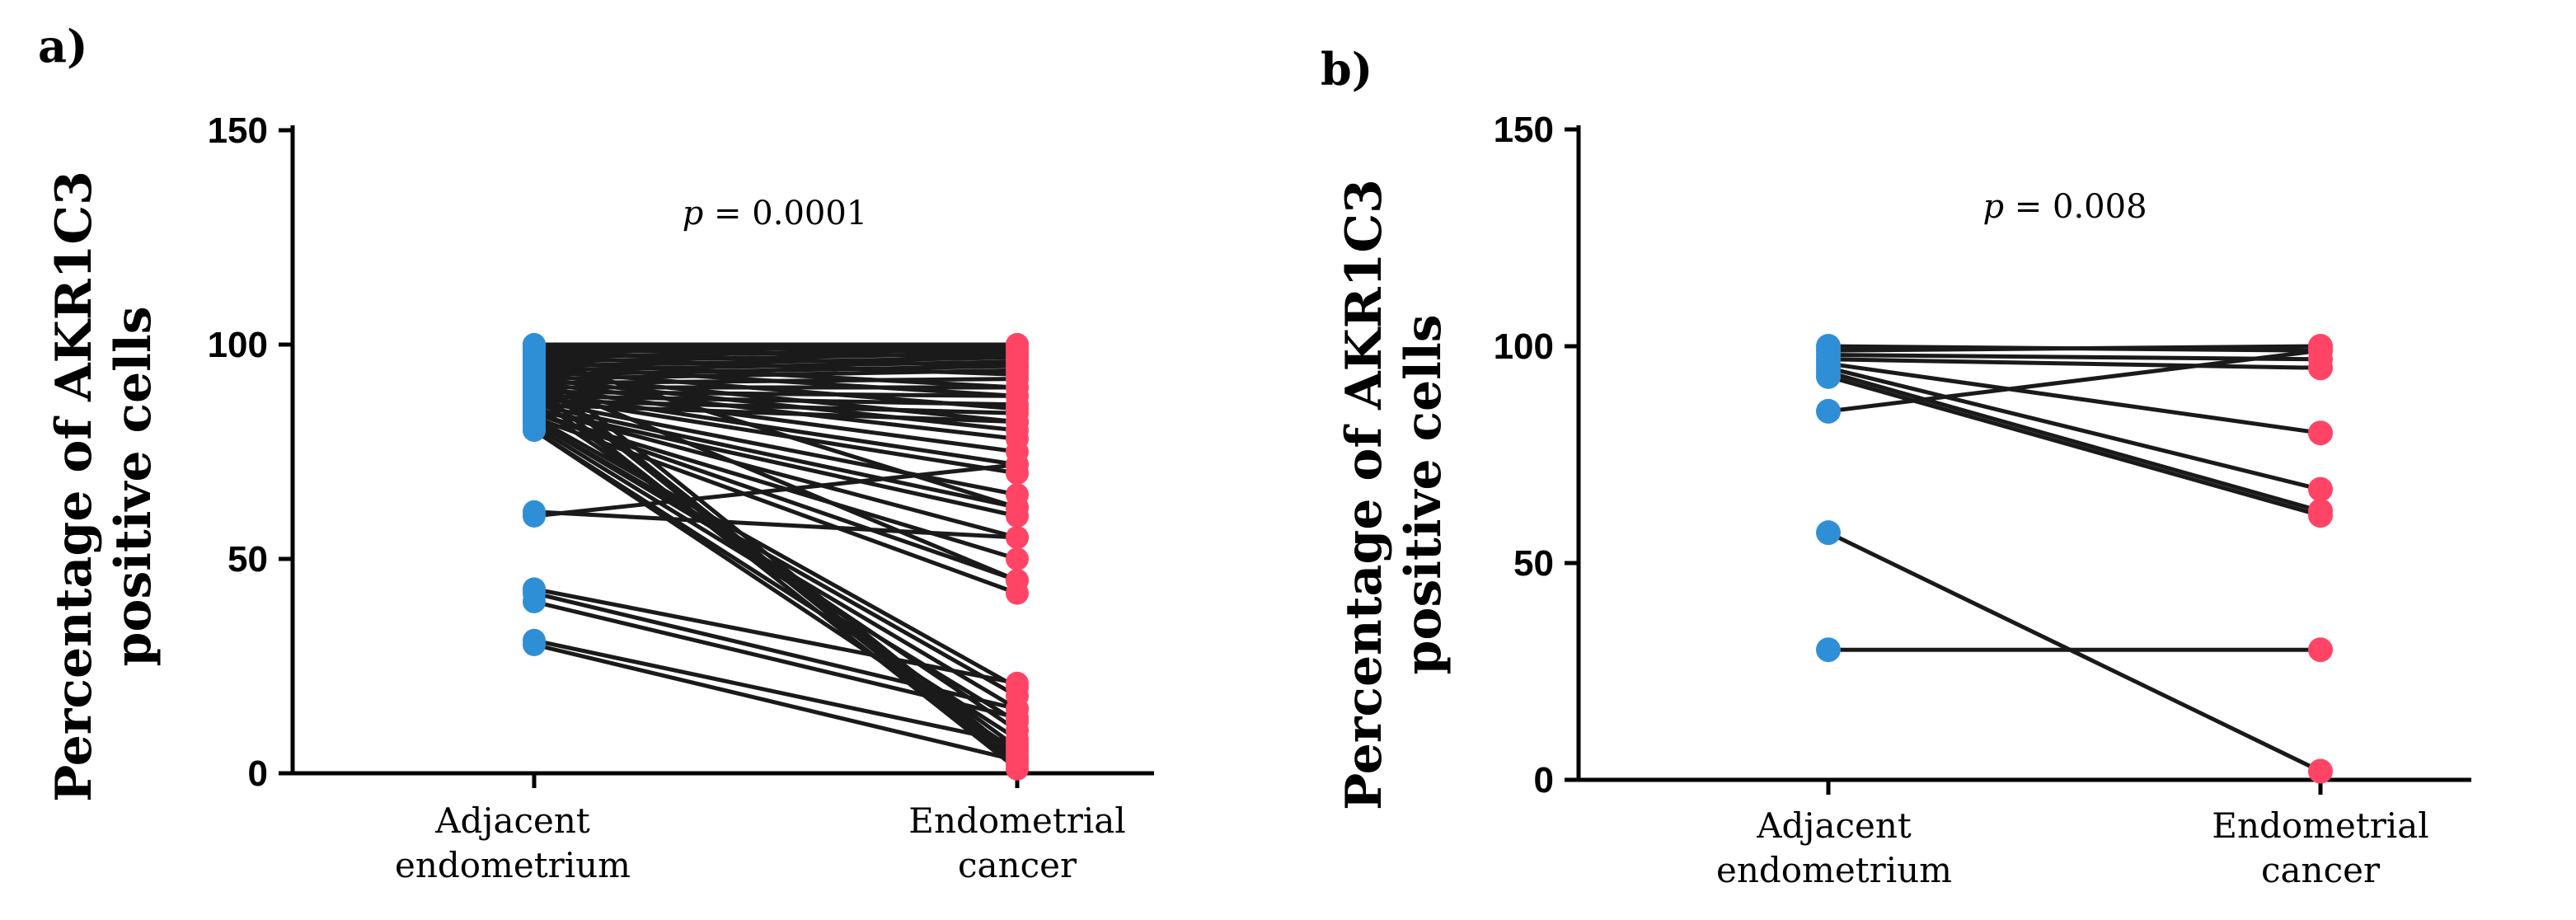  Describe the element at coordinates (133, 486) in the screenshot. I see `panel-a-ylabel-line2: positive cells` at that location.